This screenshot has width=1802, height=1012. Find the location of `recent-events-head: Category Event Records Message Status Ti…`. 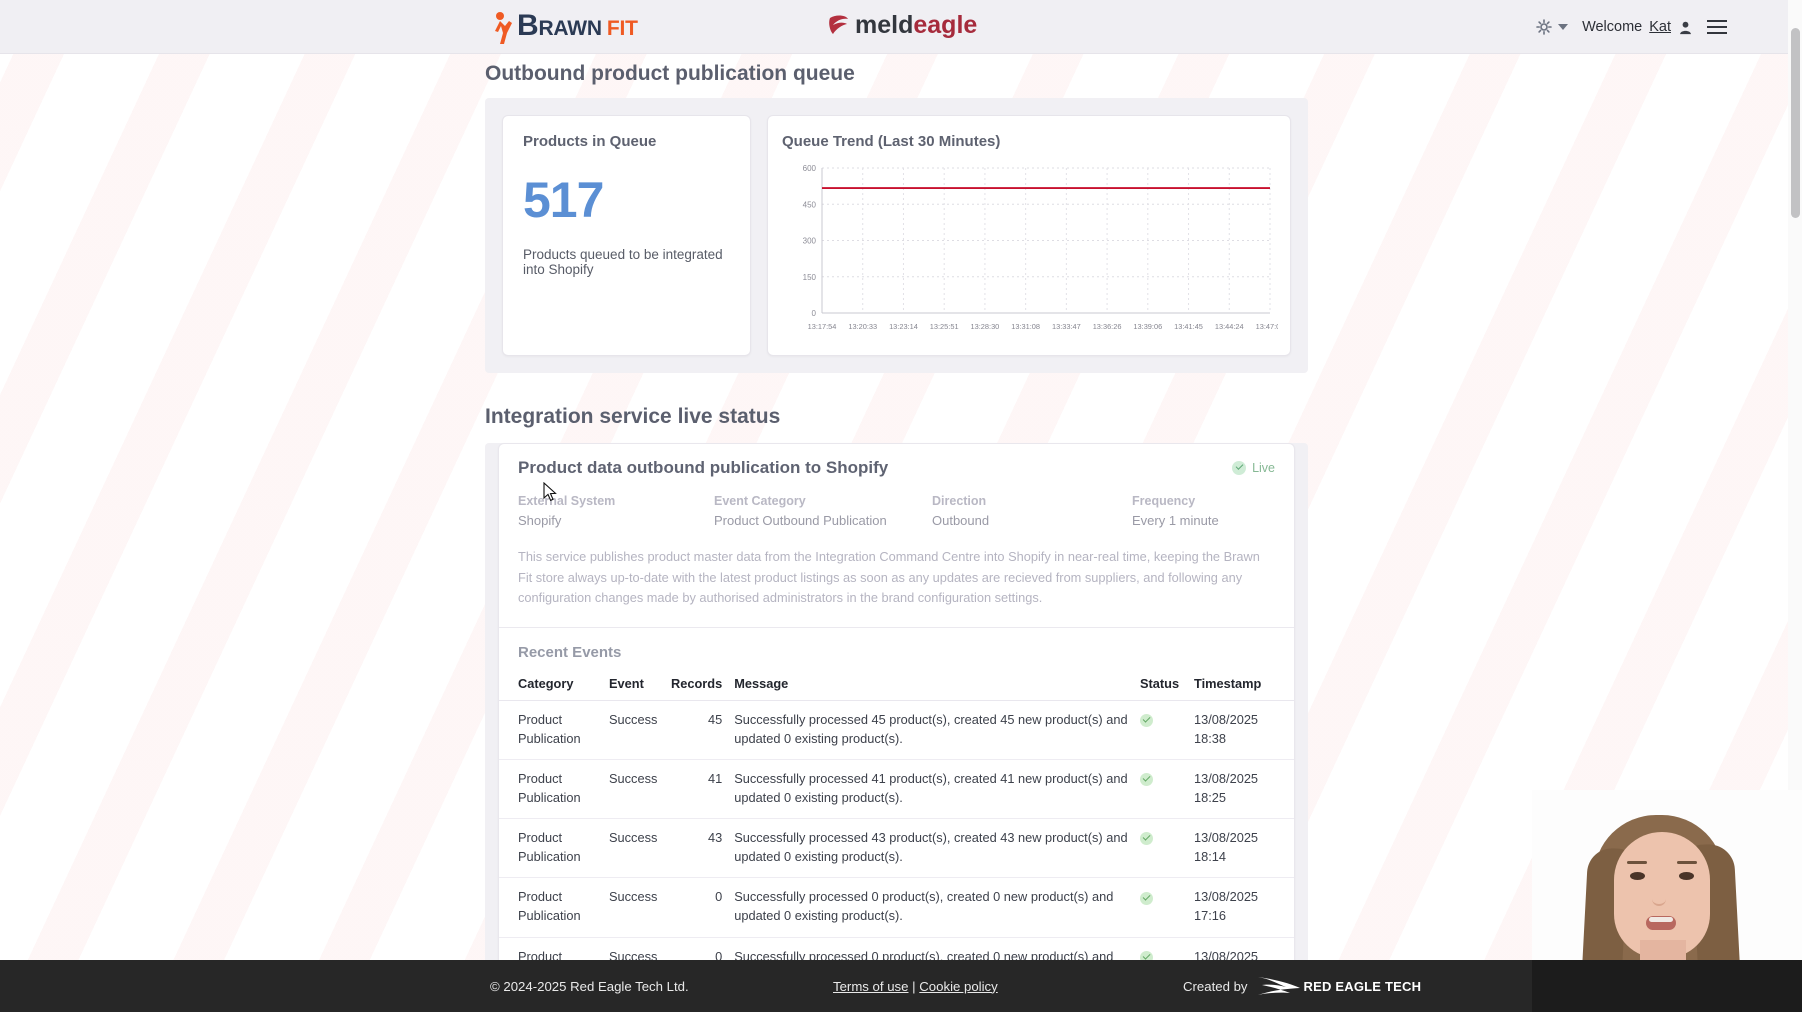

recent-events-head: Category Event Records Message Status Ti… is located at coordinates (896, 686).